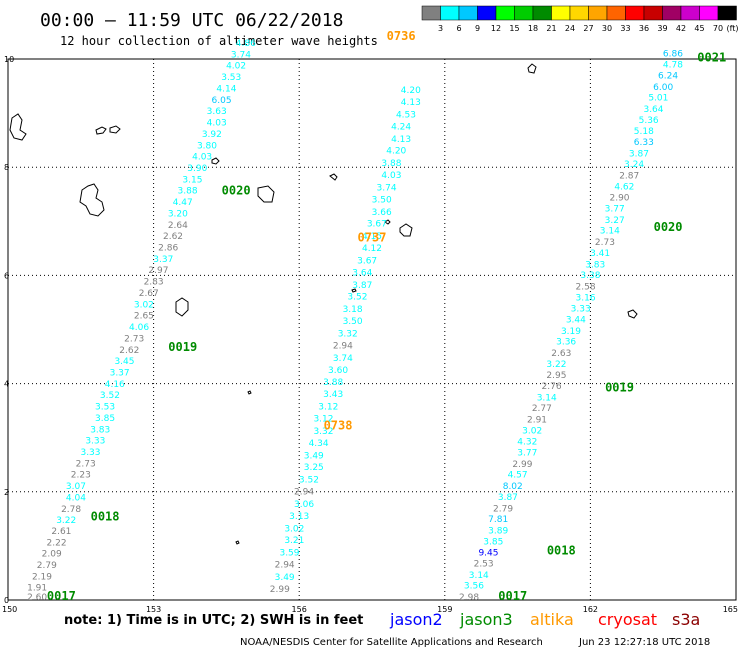 Image resolution: width=740 pixels, height=650 pixels. I want to click on legend-value: 9, so click(477, 28).